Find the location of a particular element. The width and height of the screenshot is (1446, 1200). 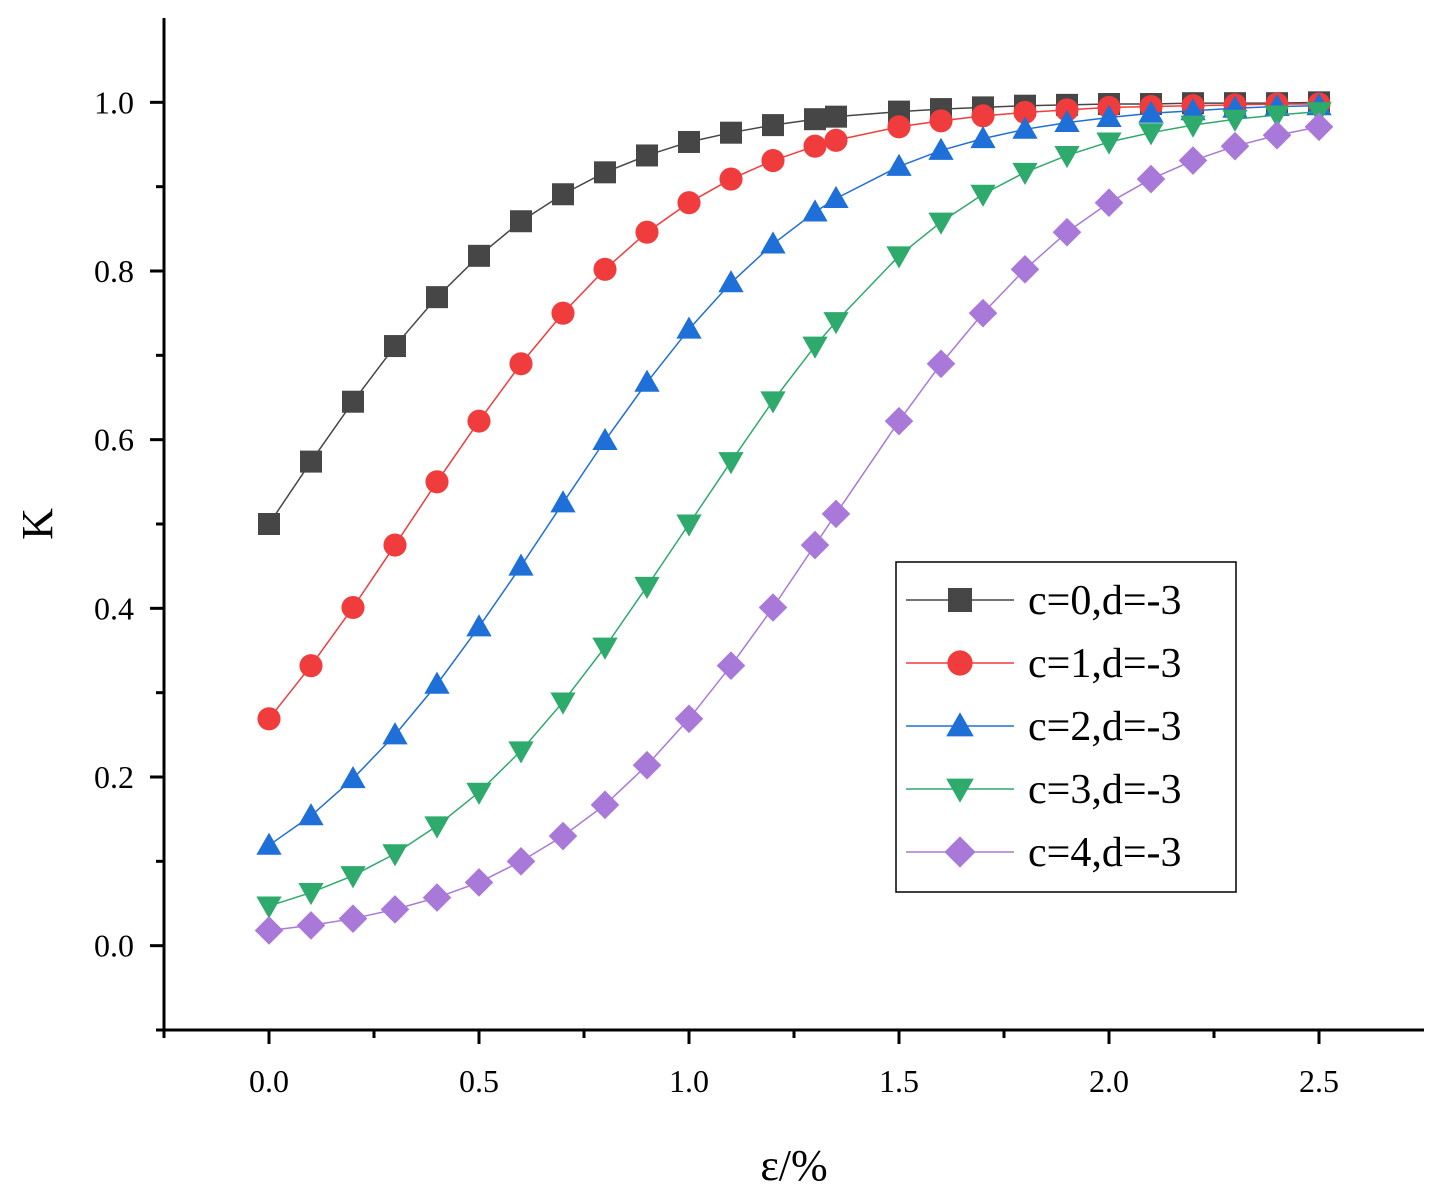

x-tick-label: 1.0 is located at coordinates (689, 1081).